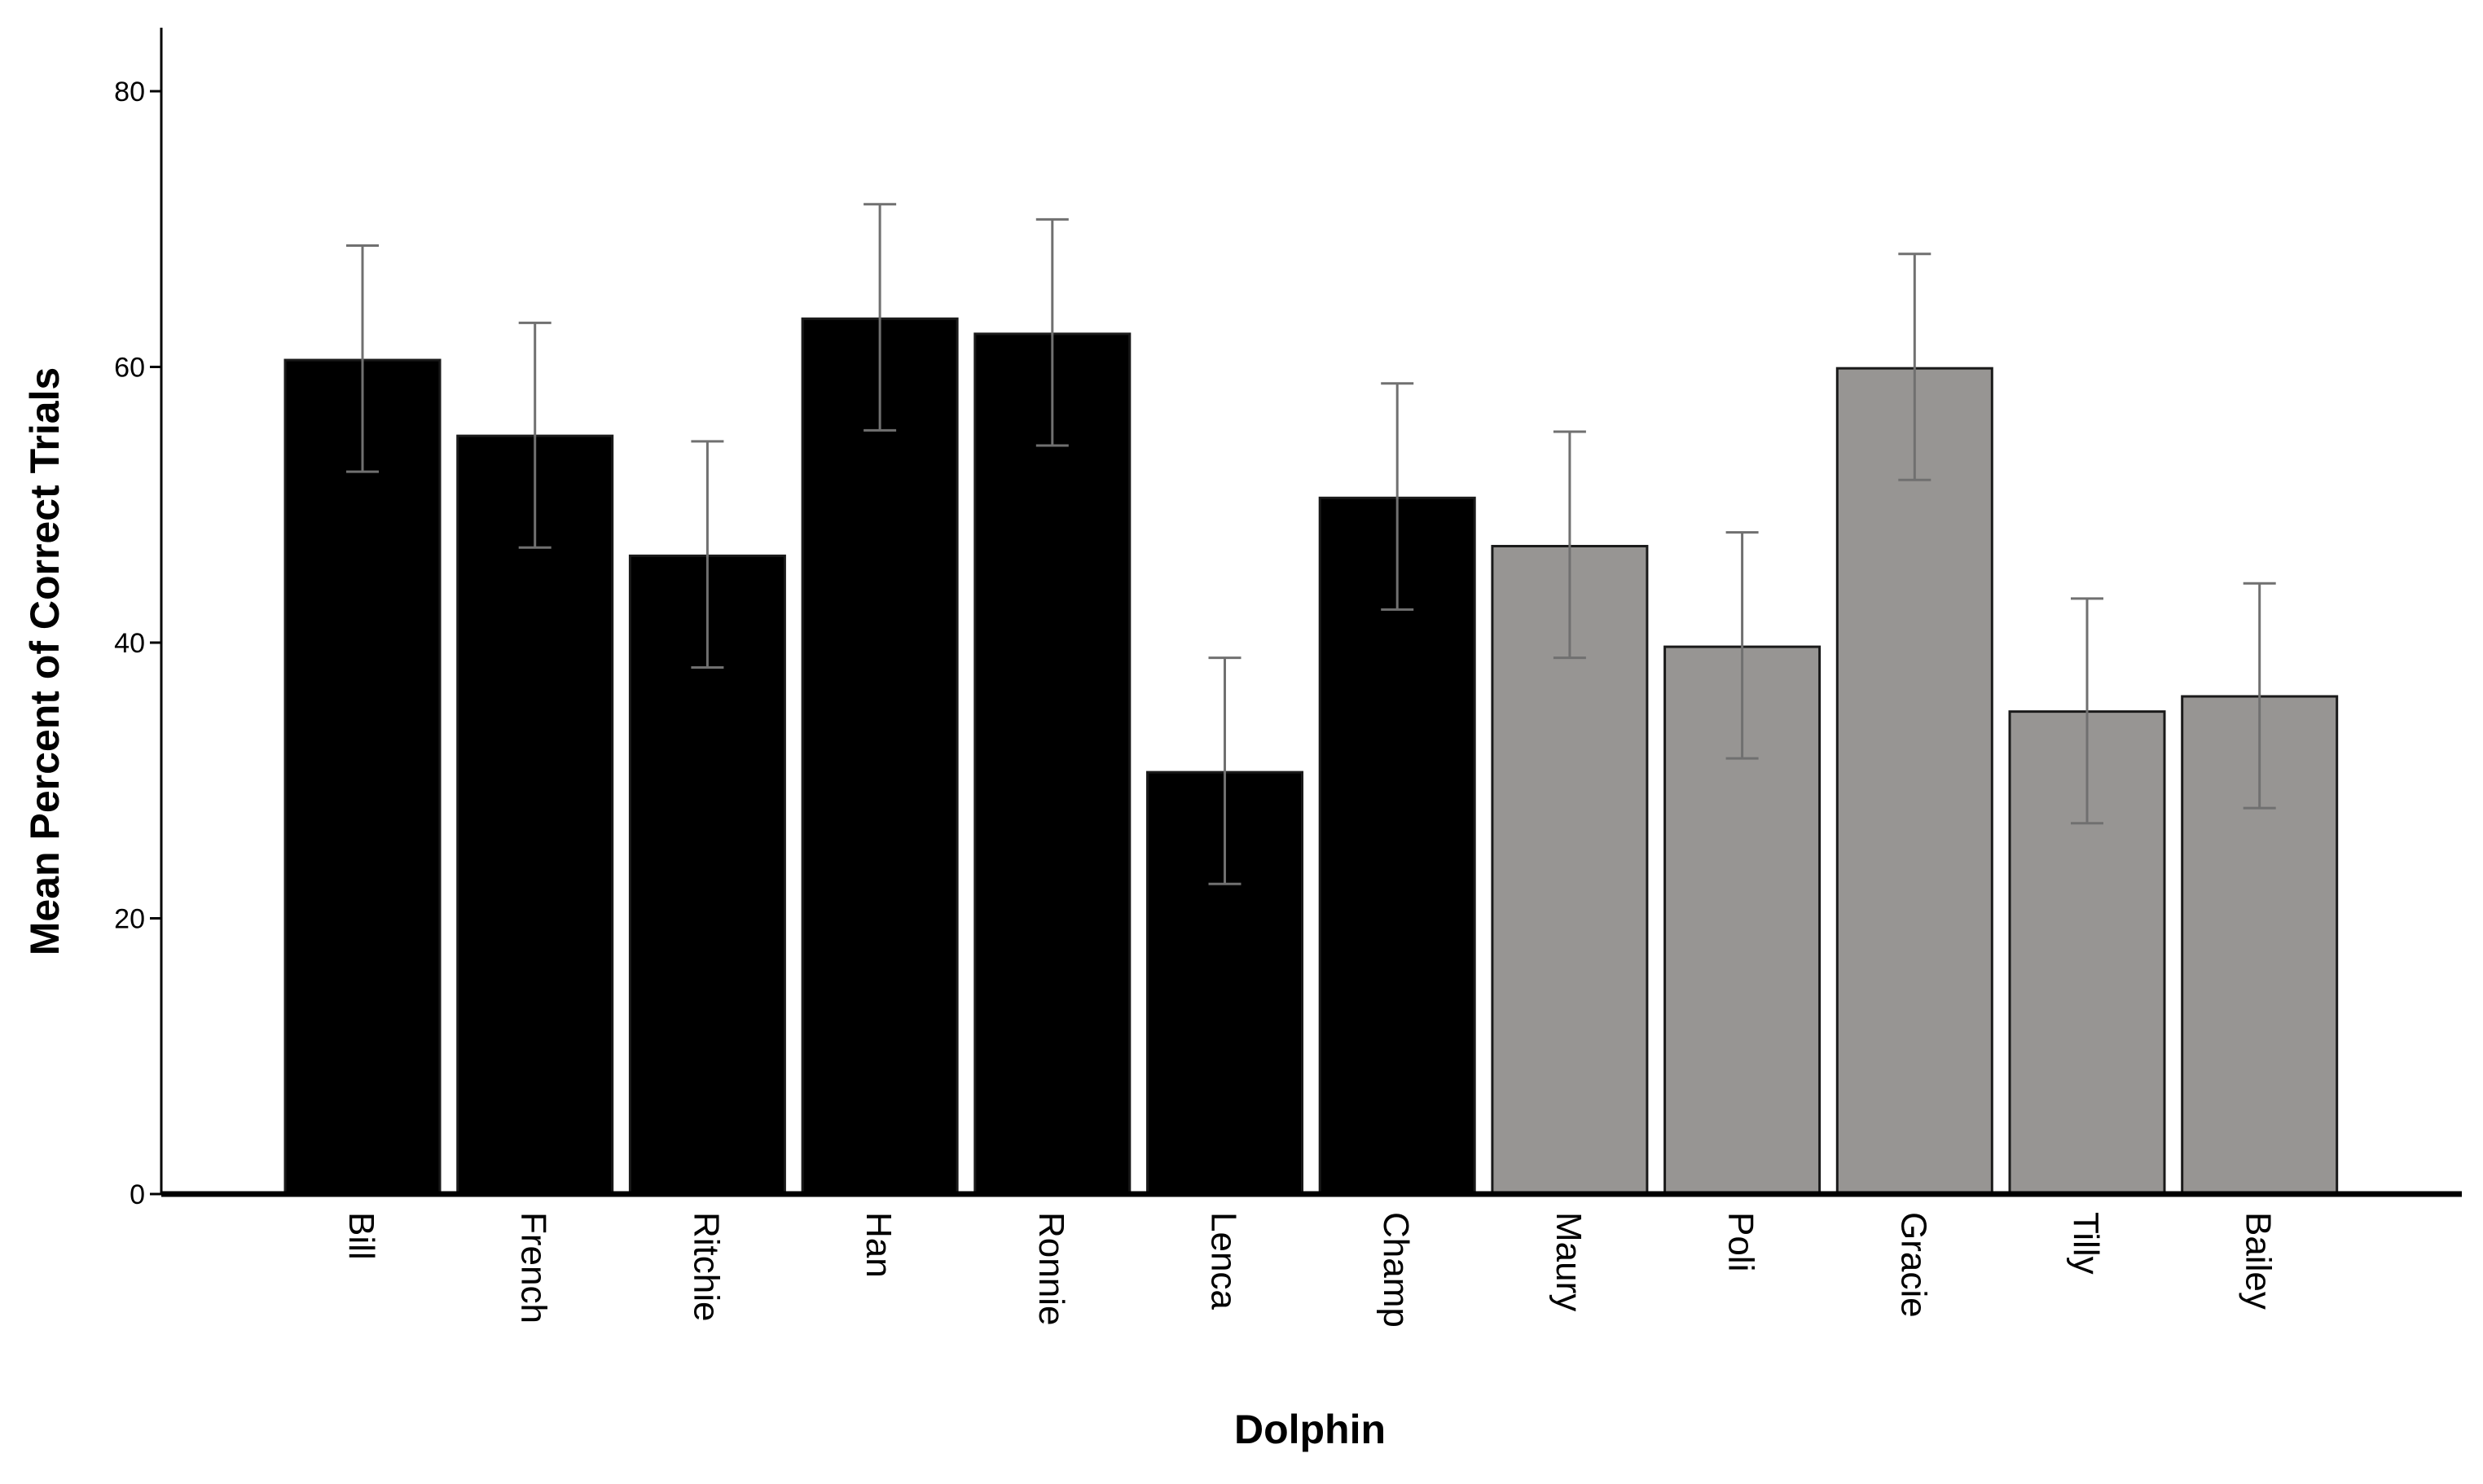 This screenshot has width=2483, height=1484. Describe the element at coordinates (129, 92) in the screenshot. I see `y-tick-label: 80` at that location.